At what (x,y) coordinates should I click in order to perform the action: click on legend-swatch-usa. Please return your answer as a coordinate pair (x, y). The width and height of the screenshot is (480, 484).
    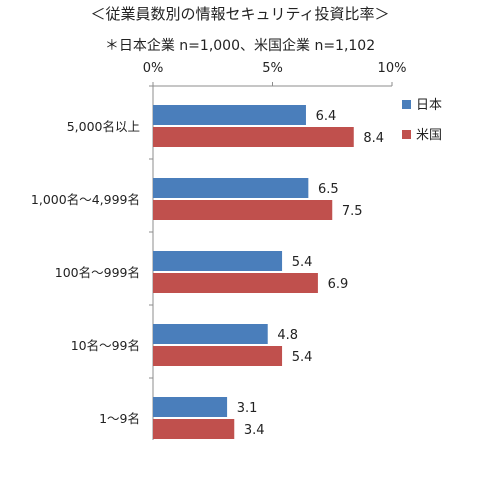
    Looking at the image, I should click on (406, 134).